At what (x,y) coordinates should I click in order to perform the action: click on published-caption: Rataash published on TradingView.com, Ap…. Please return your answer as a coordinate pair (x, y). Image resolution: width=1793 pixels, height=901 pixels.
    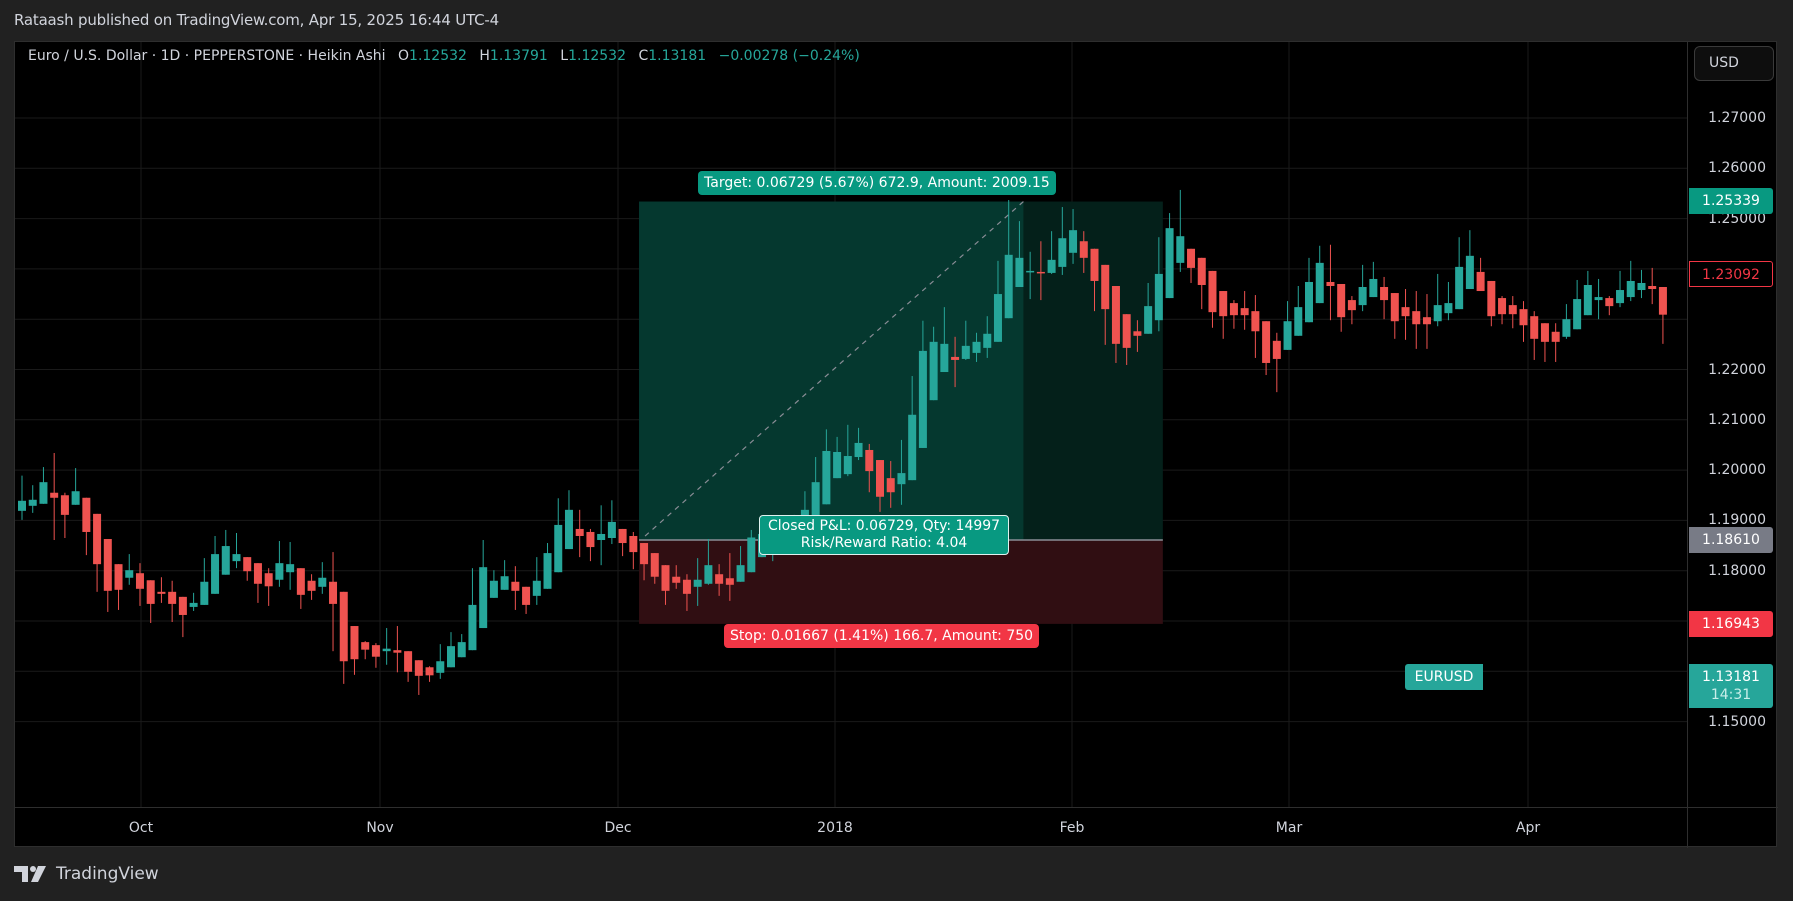
    Looking at the image, I should click on (256, 20).